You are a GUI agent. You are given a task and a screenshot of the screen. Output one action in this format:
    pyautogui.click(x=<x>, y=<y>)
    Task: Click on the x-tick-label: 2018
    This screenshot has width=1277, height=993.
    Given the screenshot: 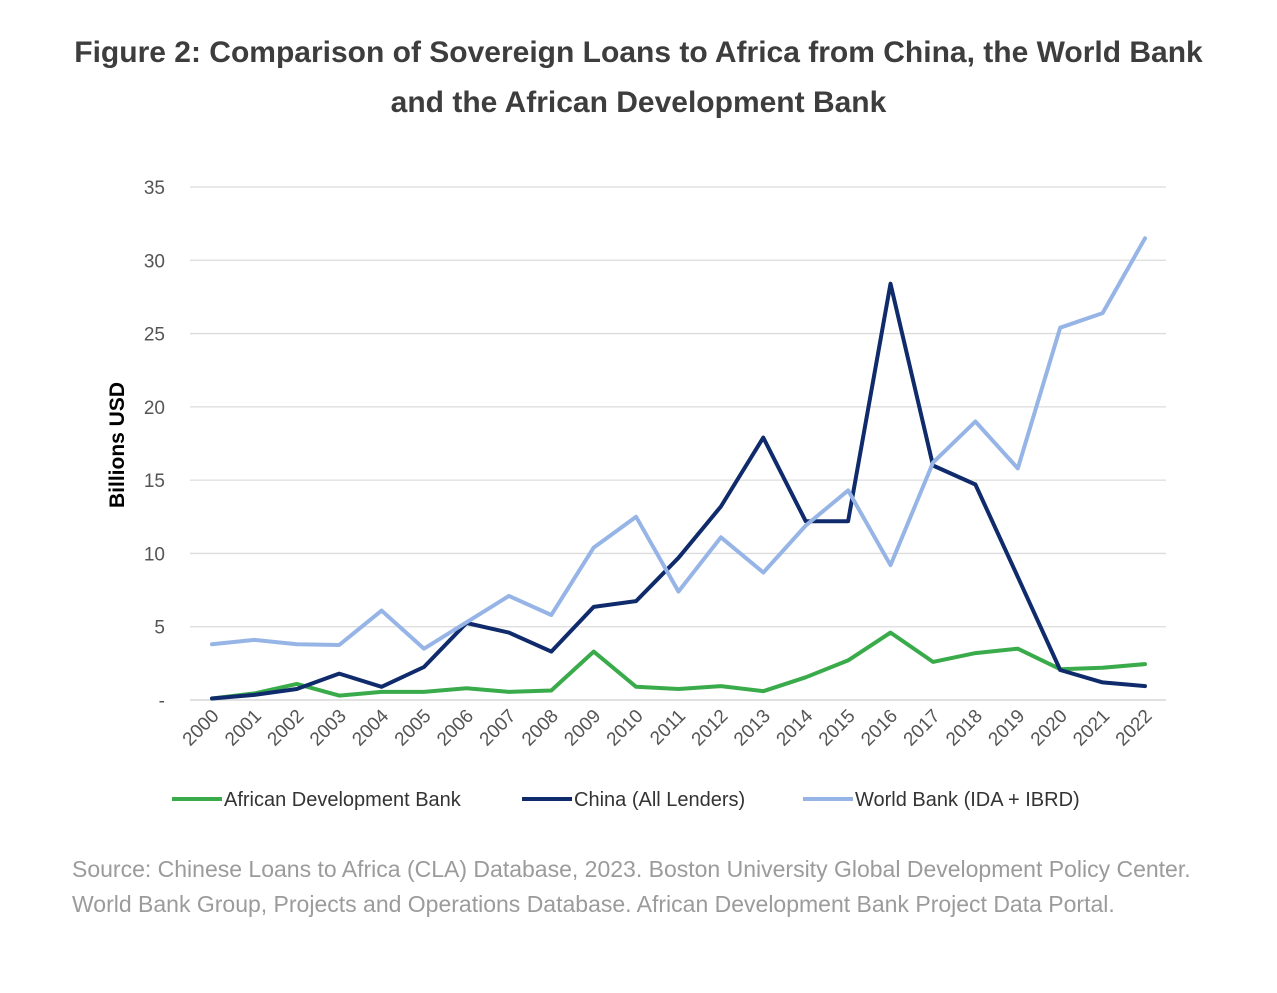 What is the action you would take?
    pyautogui.click(x=964, y=728)
    